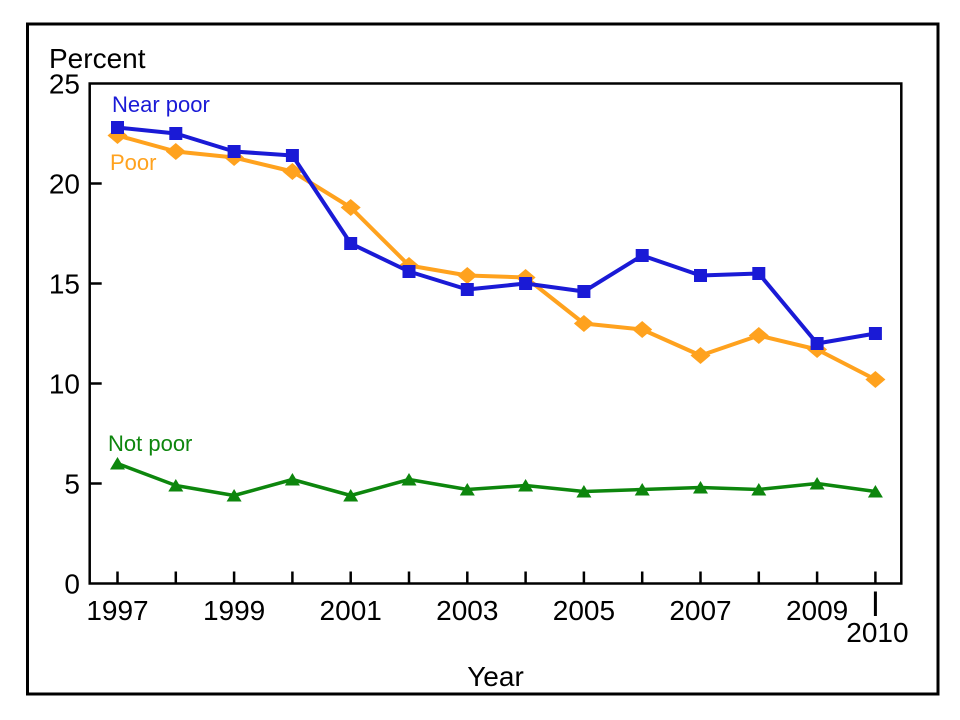 This screenshot has width=960, height=720. What do you see at coordinates (495, 676) in the screenshot?
I see `x-axis-title: Year` at bounding box center [495, 676].